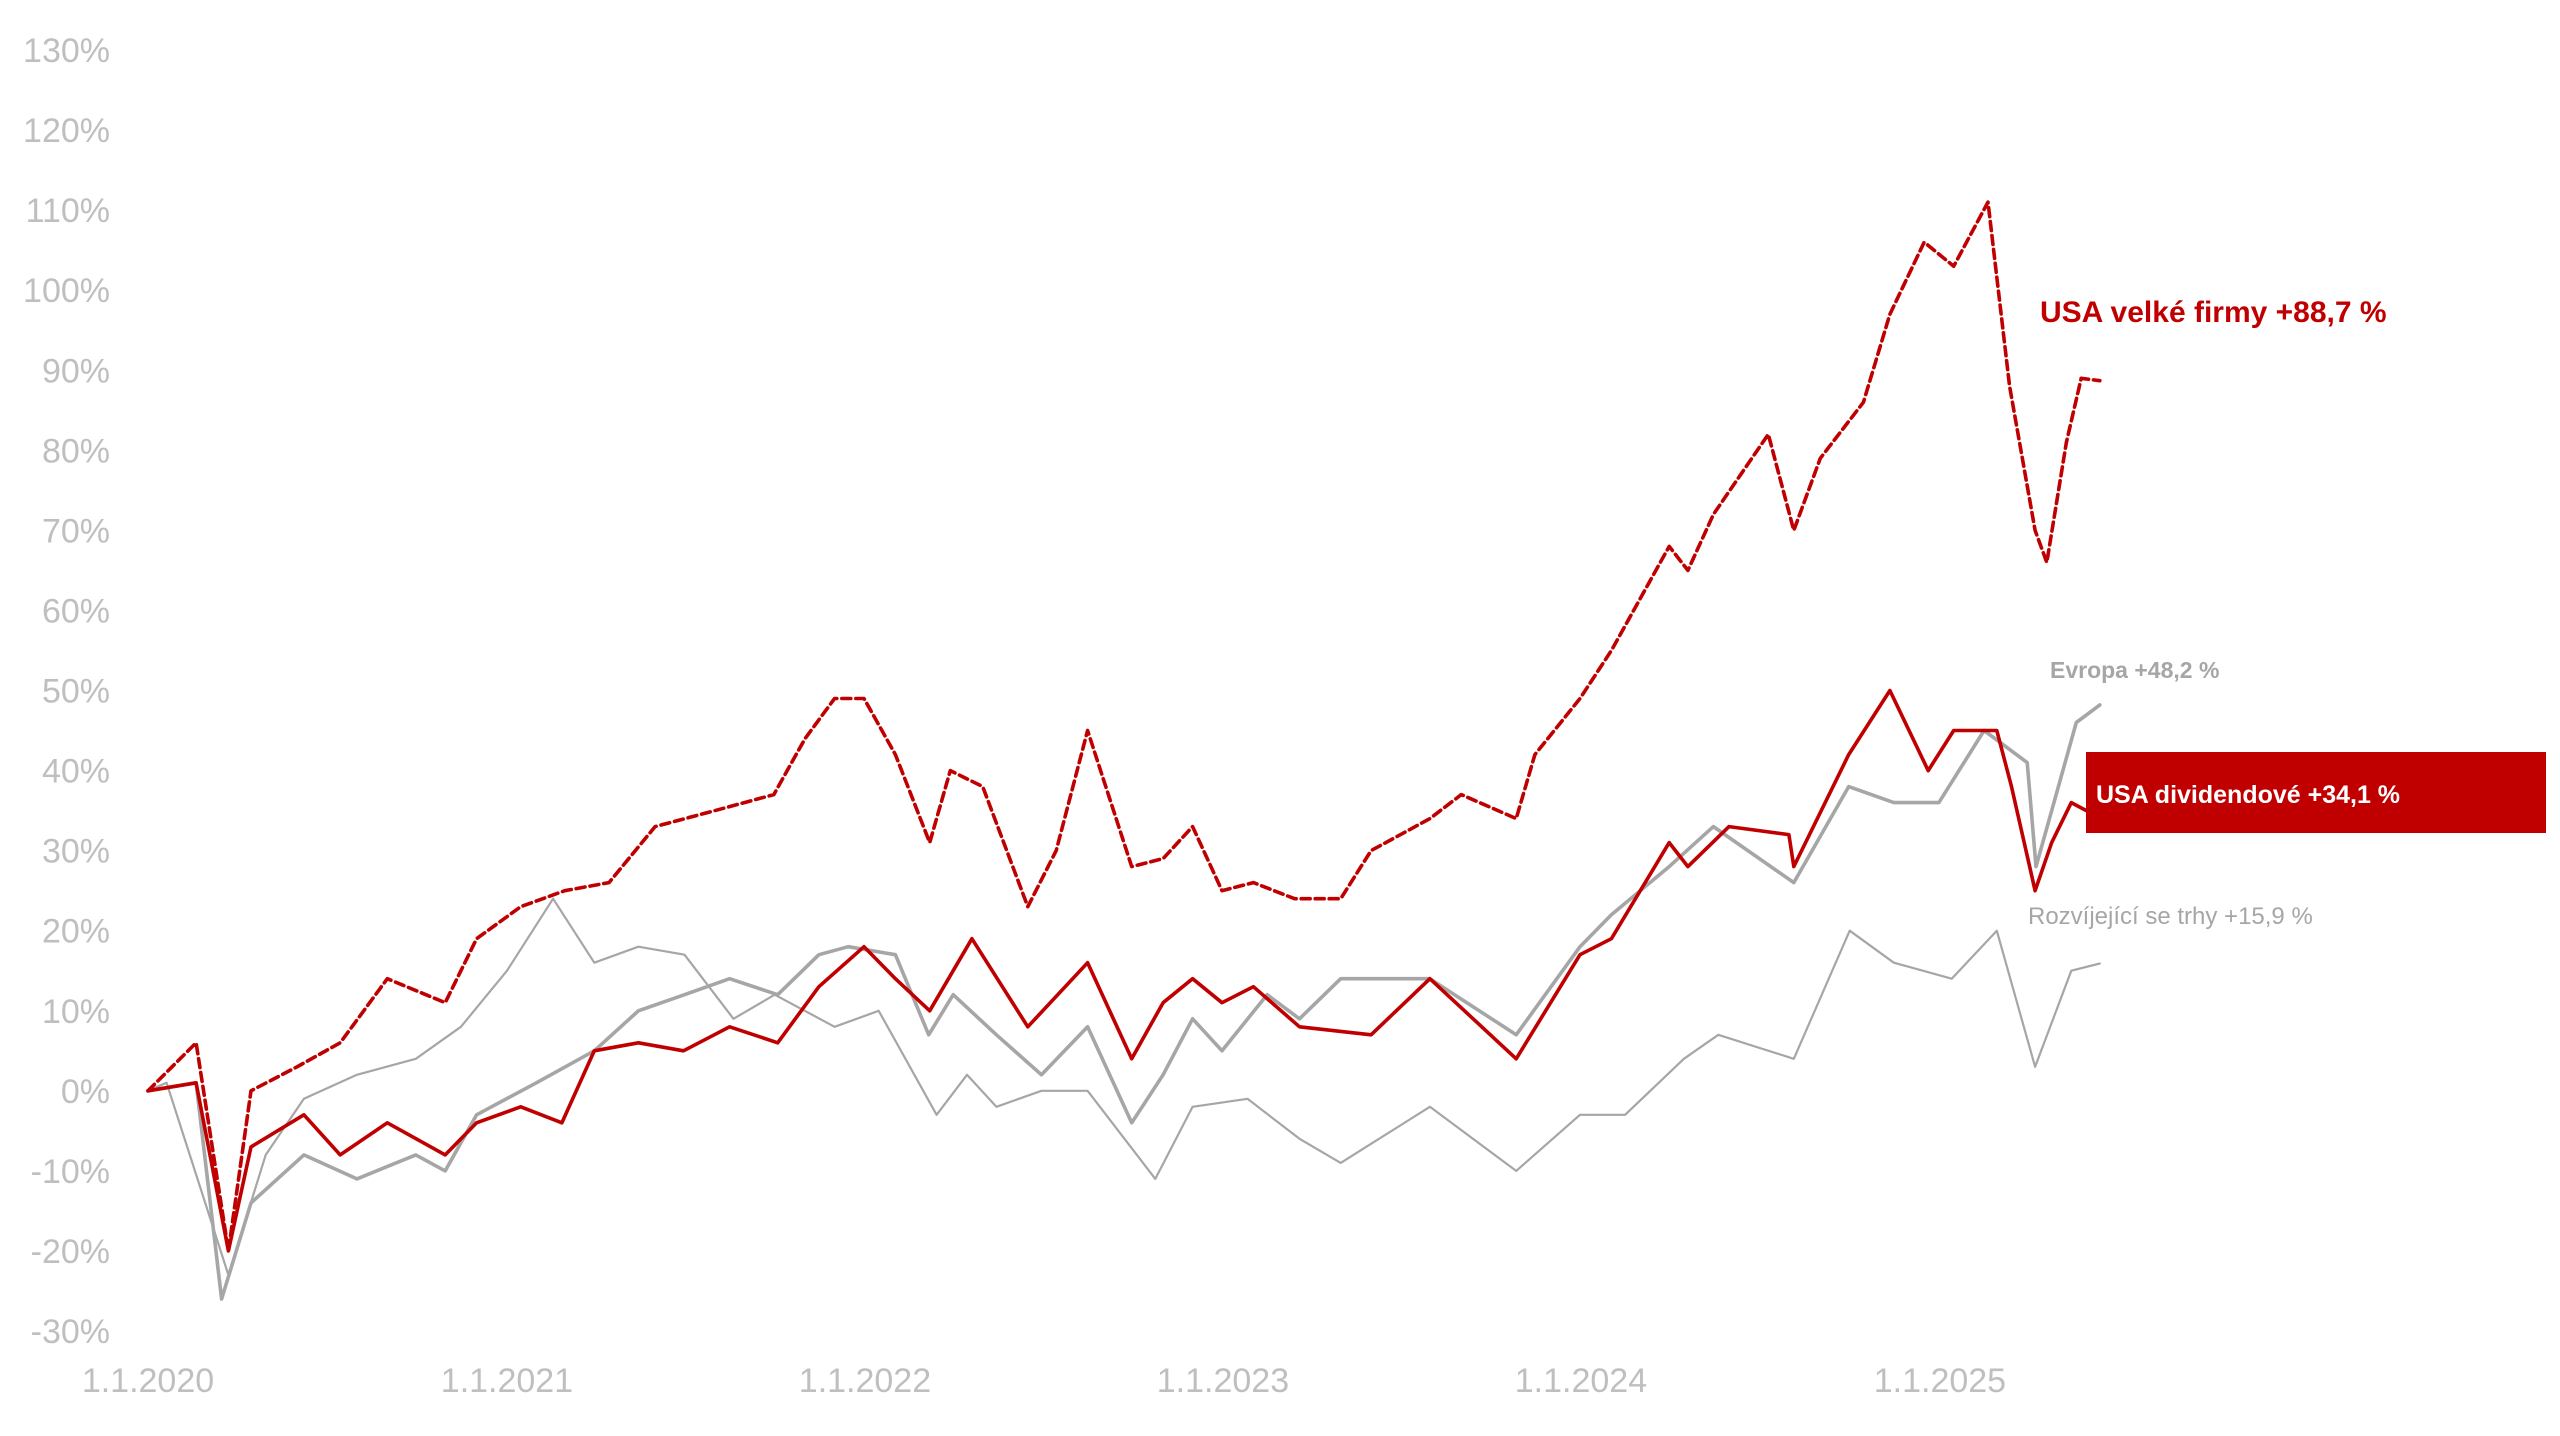 The image size is (2560, 1436). I want to click on label-usa-dividend-background, so click(2316, 792).